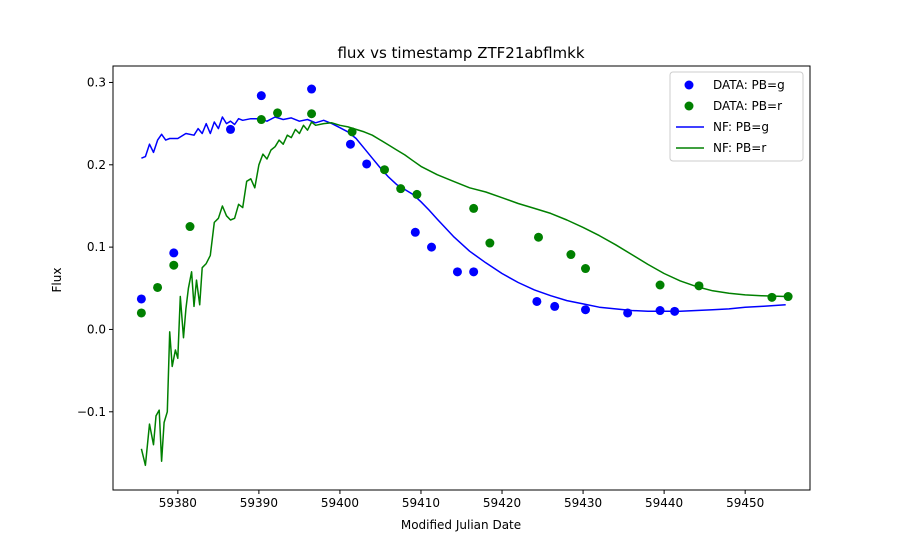 The width and height of the screenshot is (900, 550). What do you see at coordinates (96, 165) in the screenshot?
I see `y-tick-label: 0.2` at bounding box center [96, 165].